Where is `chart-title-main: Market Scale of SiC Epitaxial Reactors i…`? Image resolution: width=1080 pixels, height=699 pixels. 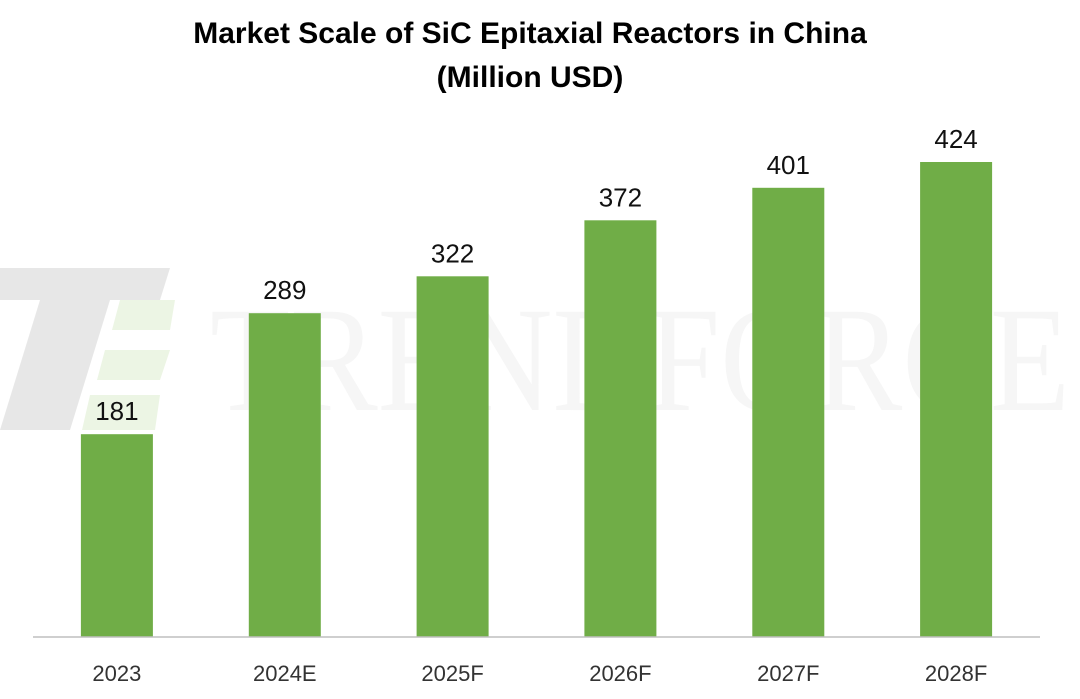 chart-title-main: Market Scale of SiC Epitaxial Reactors i… is located at coordinates (530, 33).